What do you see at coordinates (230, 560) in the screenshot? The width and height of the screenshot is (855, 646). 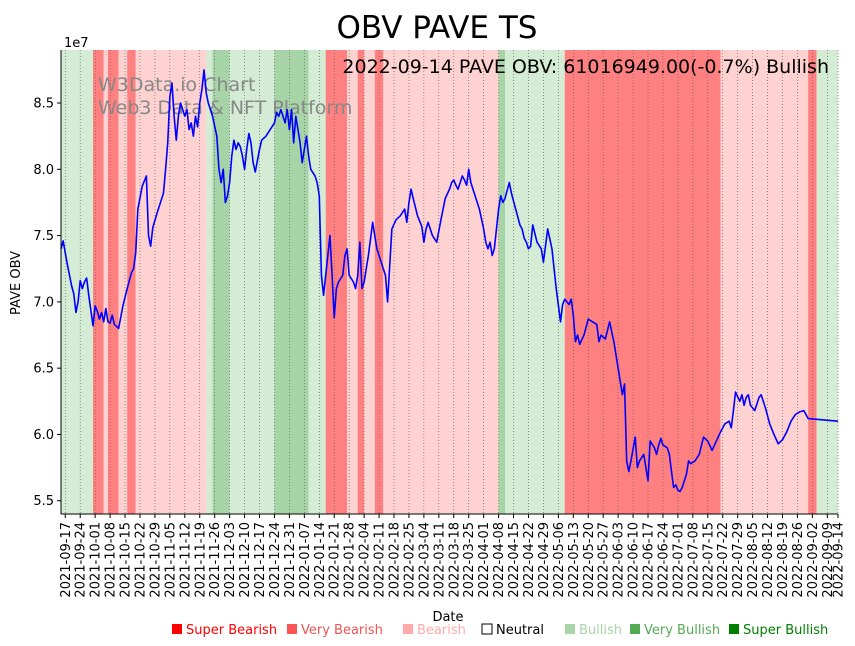 I see `x-tick-label-11: 2021-12-03` at bounding box center [230, 560].